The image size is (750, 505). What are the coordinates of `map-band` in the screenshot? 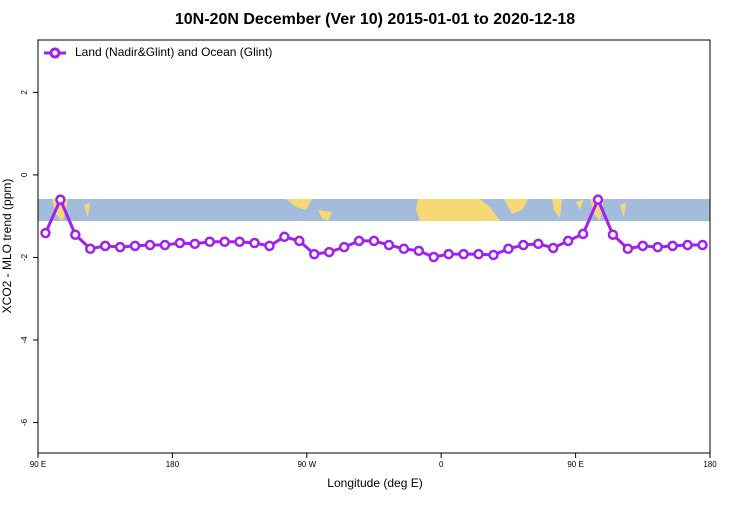 It's located at (374, 210).